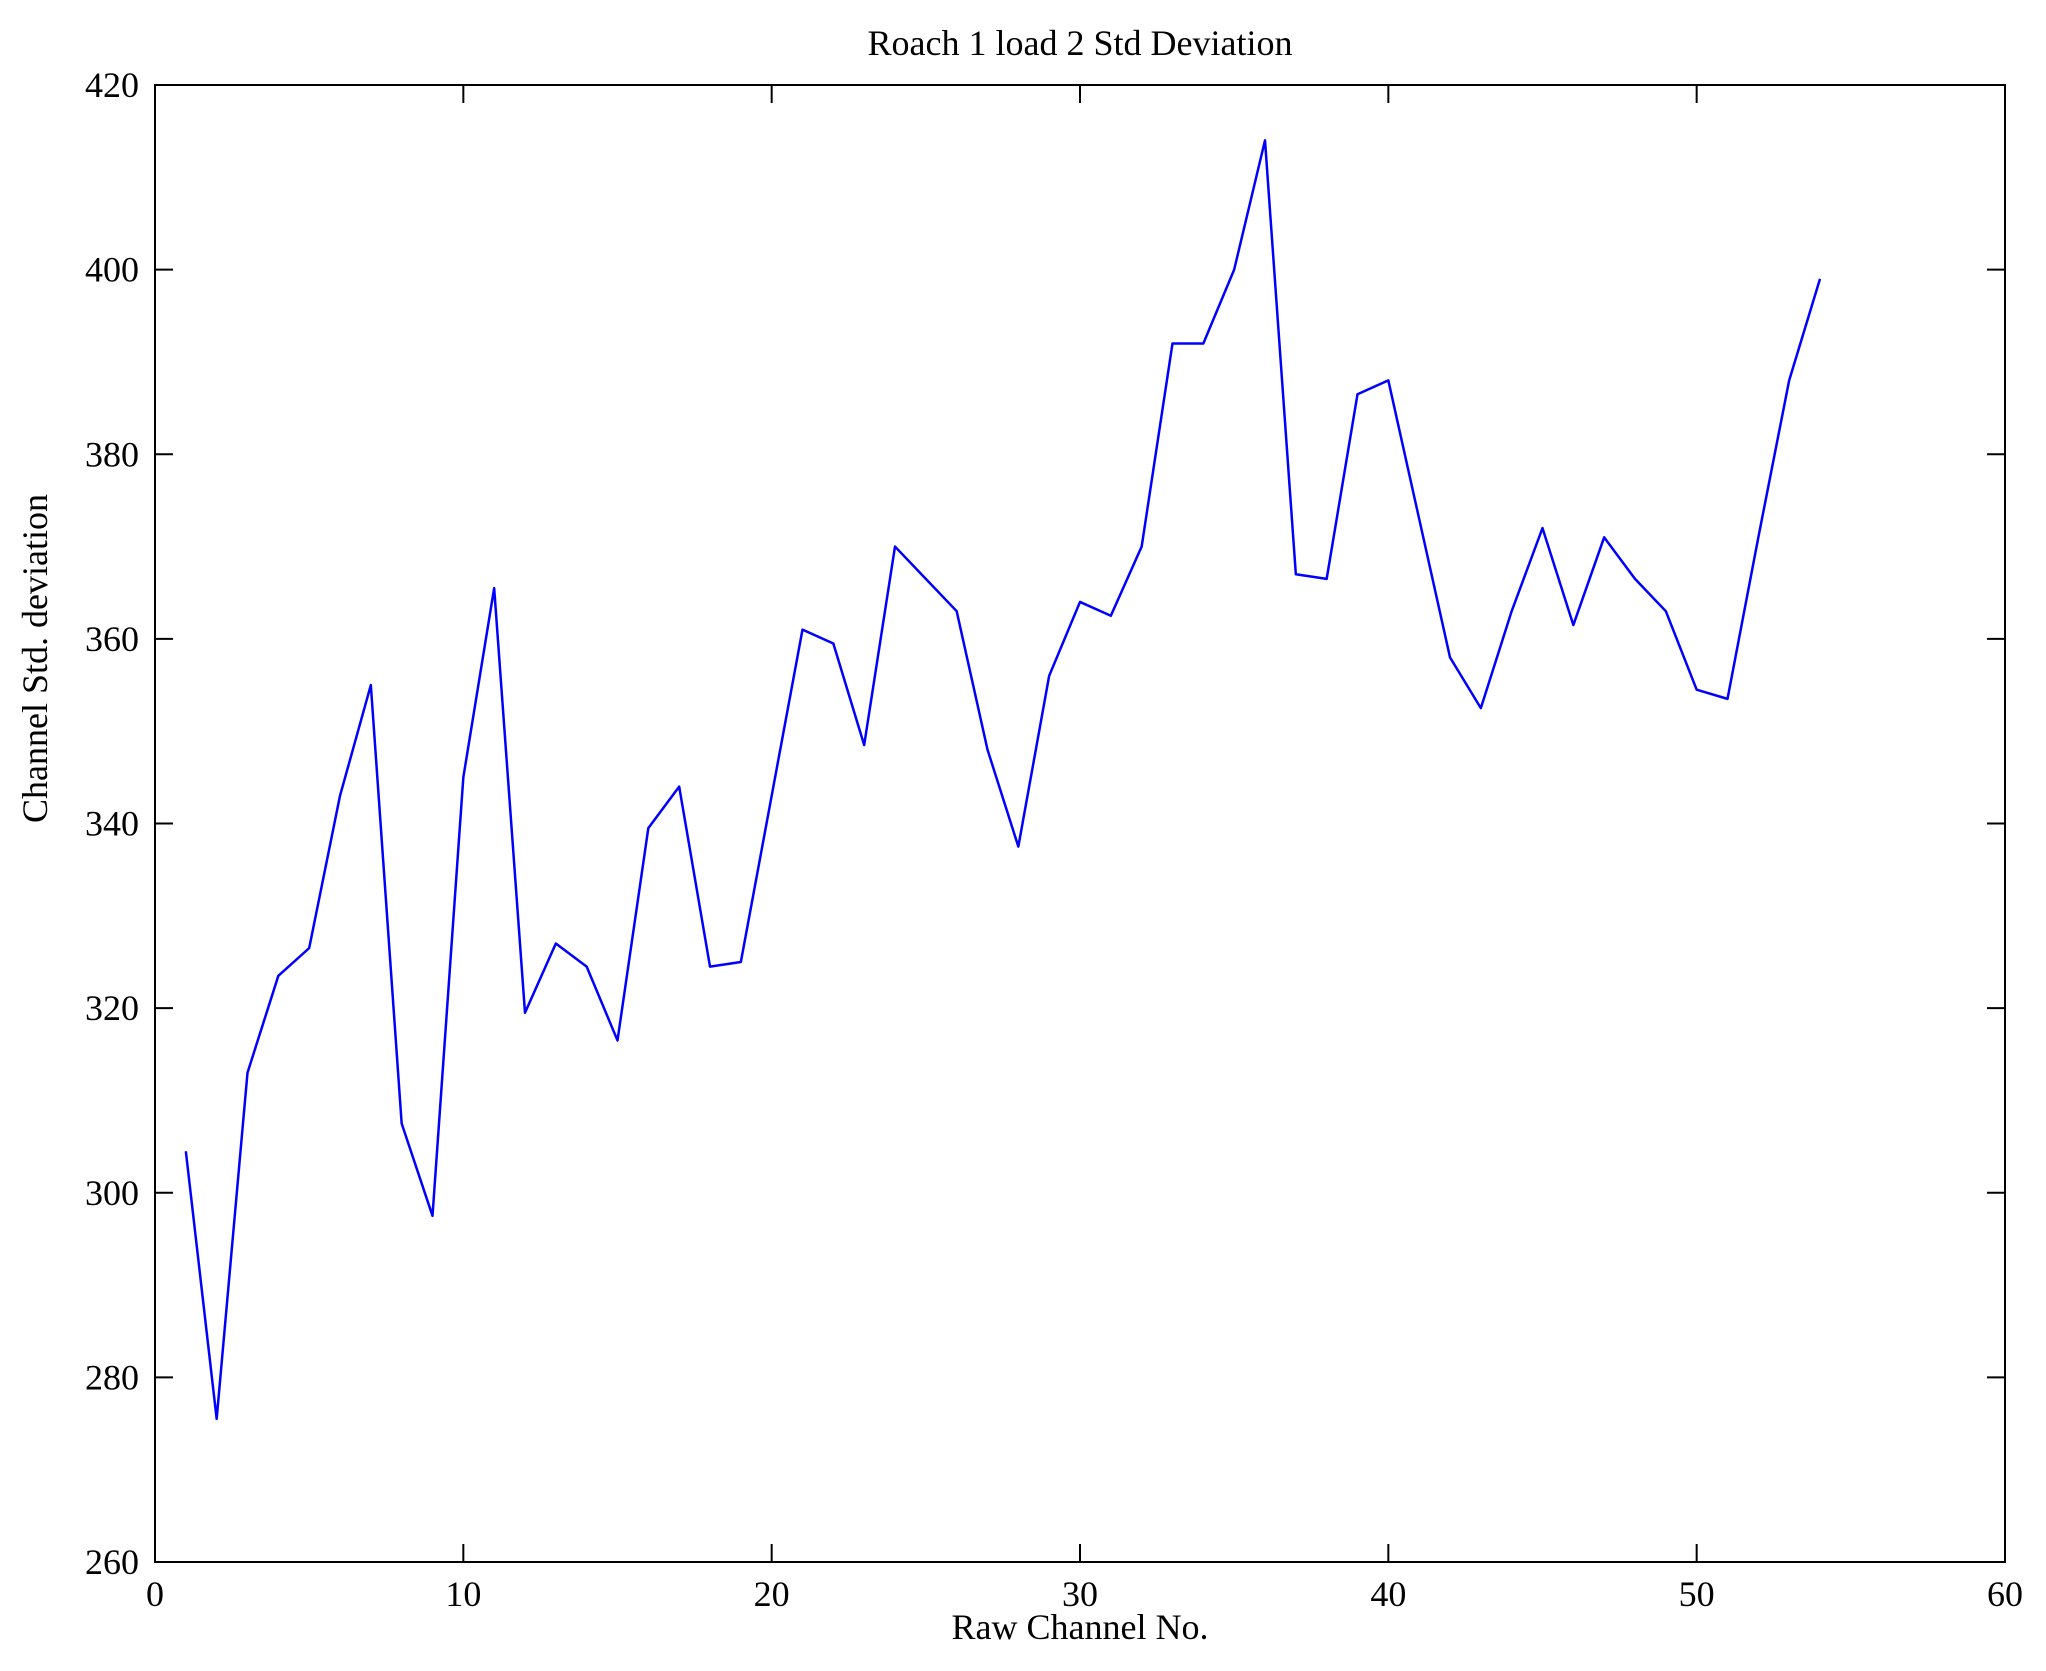 The height and width of the screenshot is (1671, 2046). I want to click on x-tick-label: 60, so click(2005, 1594).